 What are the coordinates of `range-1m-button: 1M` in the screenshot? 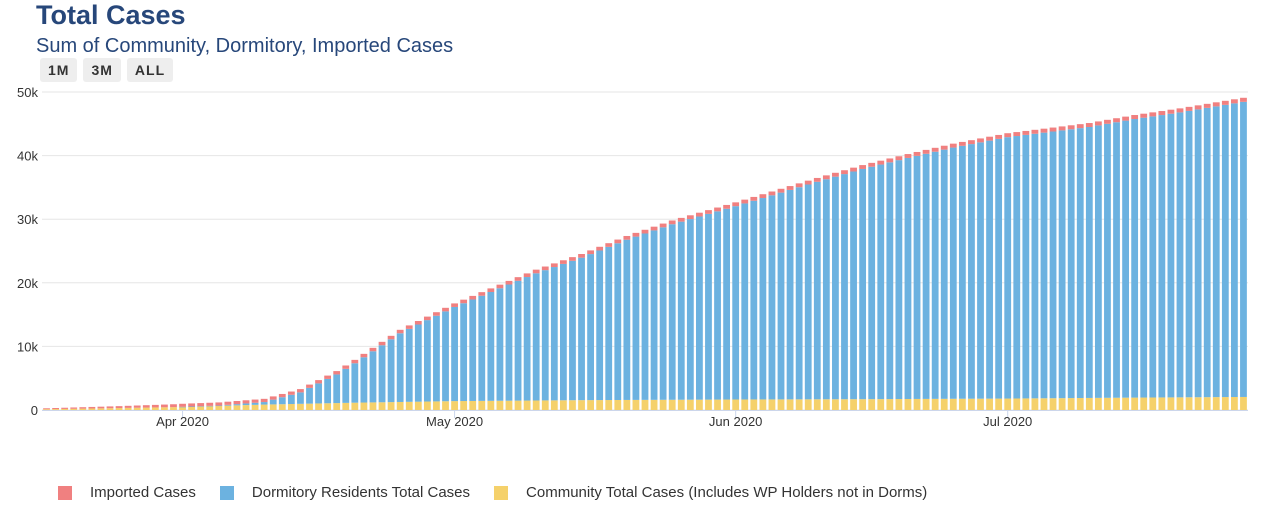 It's located at (59, 70).